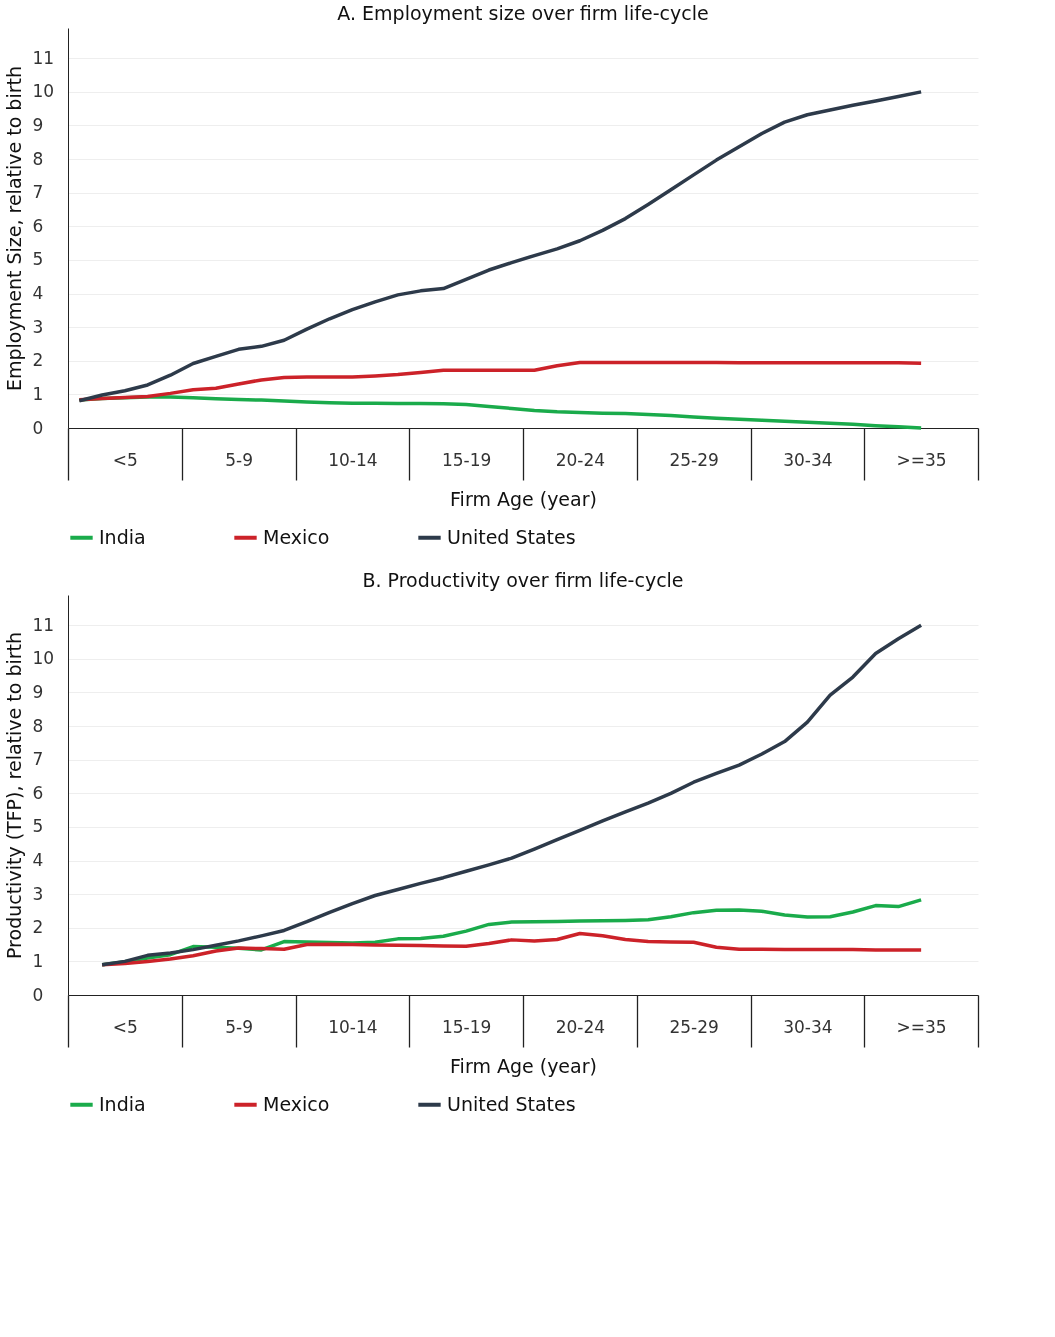  What do you see at coordinates (523, 13) in the screenshot?
I see `chart-title: A. Employment size over firm life-cycle` at bounding box center [523, 13].